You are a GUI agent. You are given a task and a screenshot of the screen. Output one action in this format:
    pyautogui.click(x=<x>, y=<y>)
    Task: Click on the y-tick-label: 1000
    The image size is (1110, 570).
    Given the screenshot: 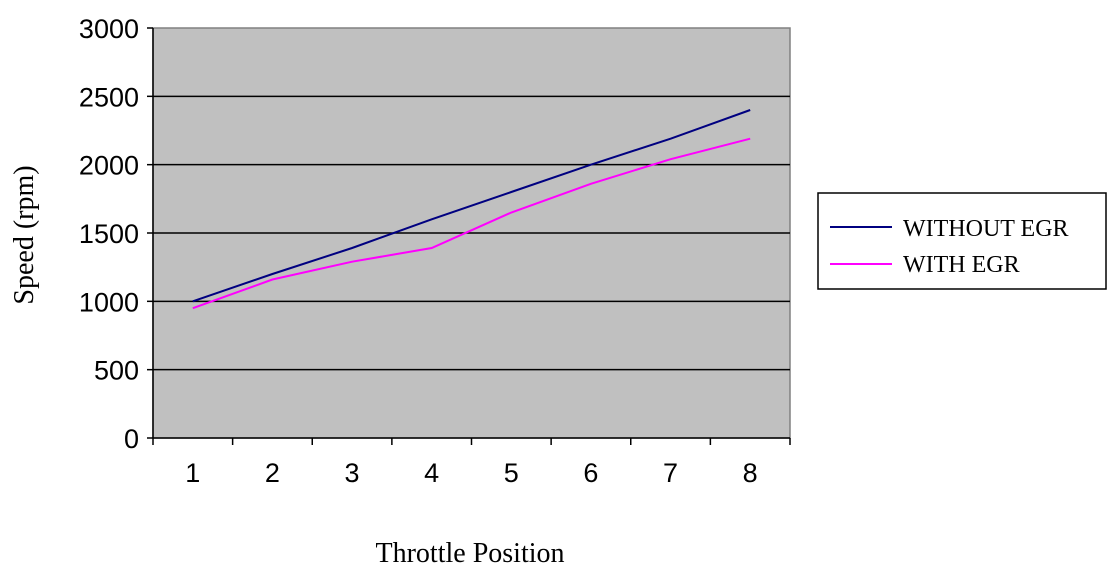 What is the action you would take?
    pyautogui.click(x=109, y=302)
    